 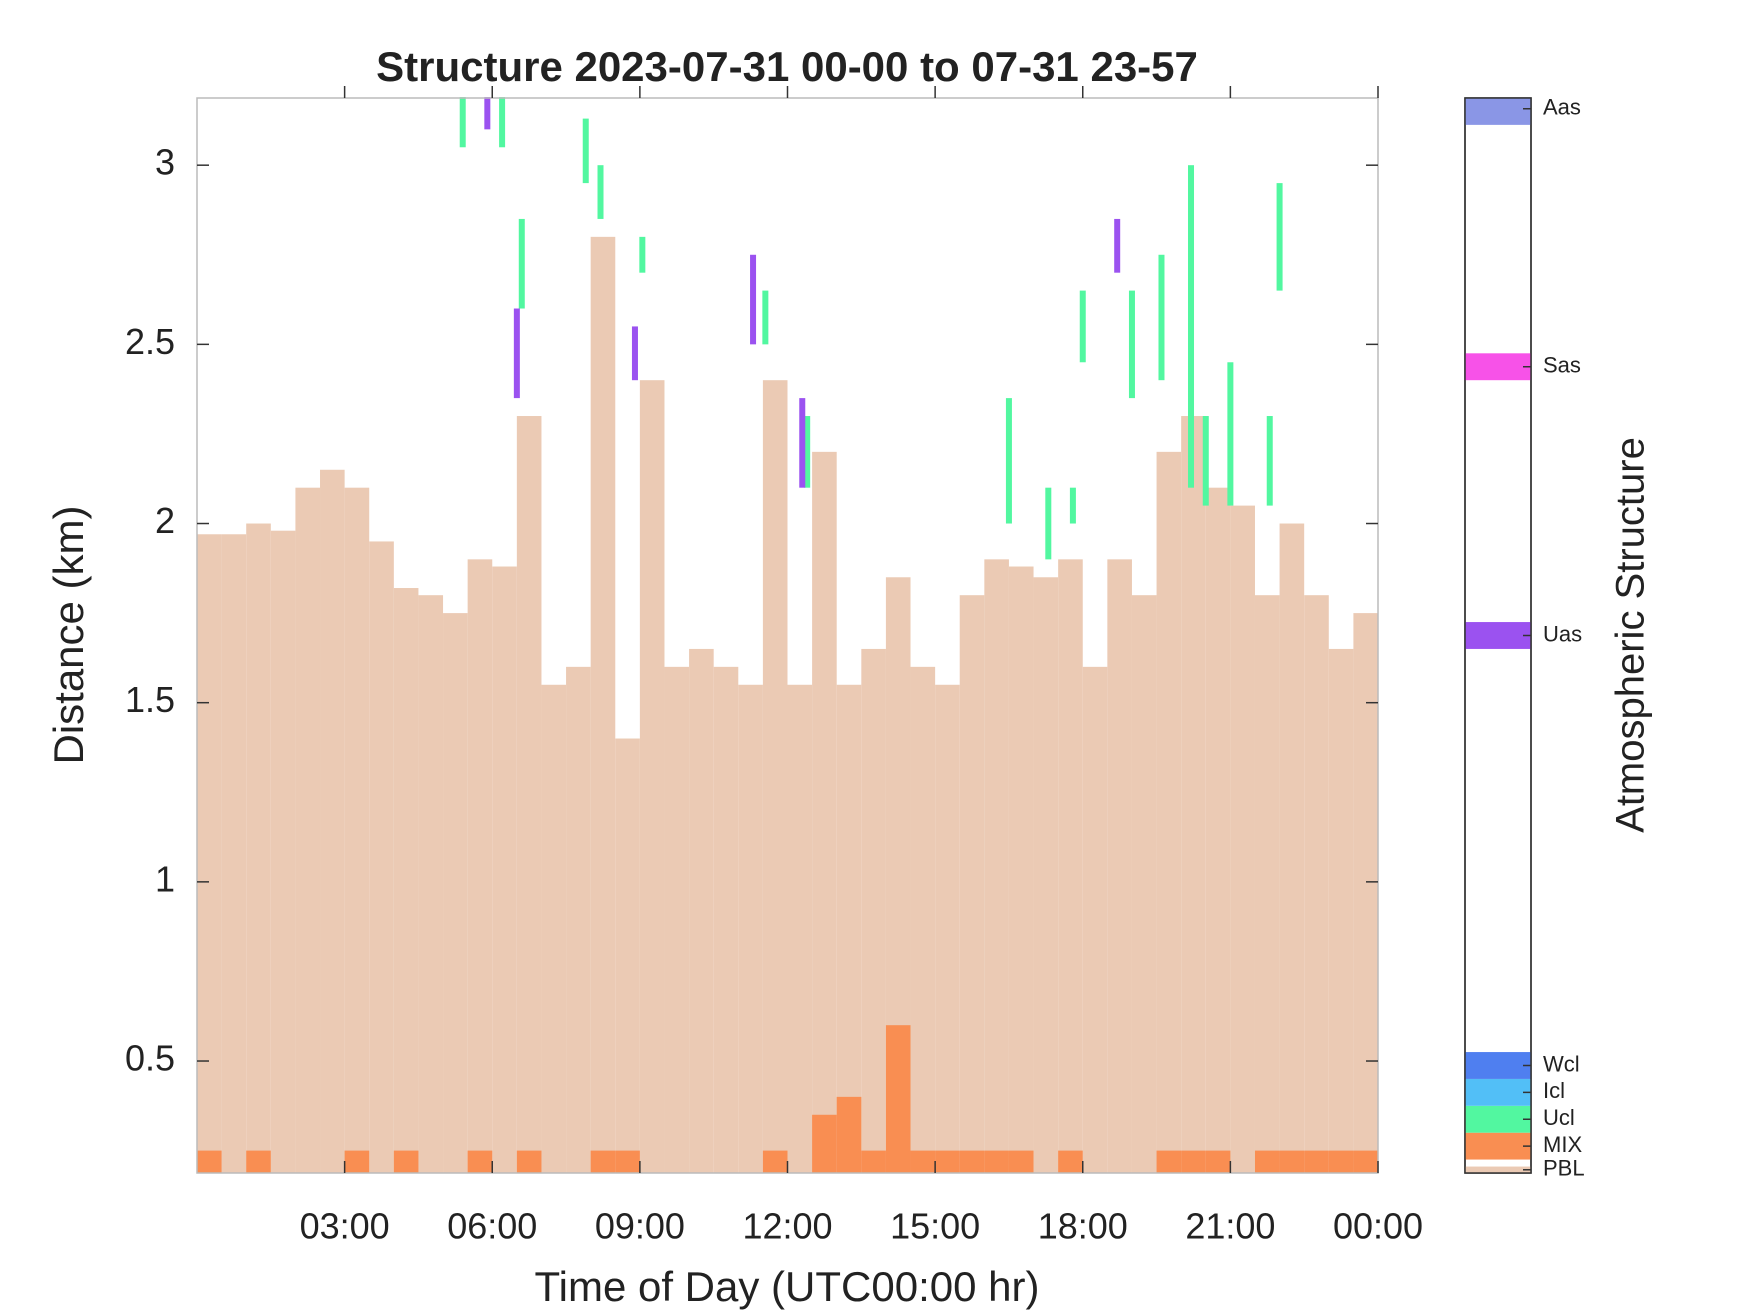 I want to click on legend-label: Uas, so click(x=1562, y=633).